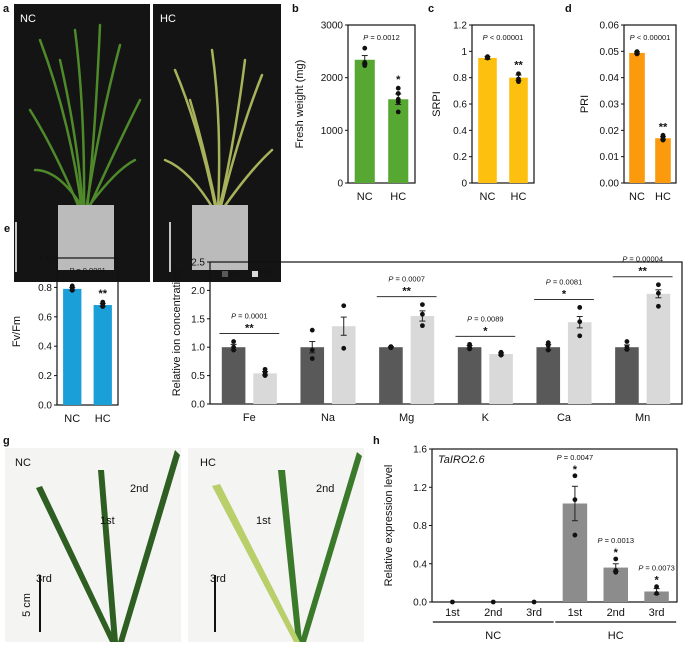 The height and width of the screenshot is (649, 685). I want to click on y-tick-label: 0.2, so click(460, 157).